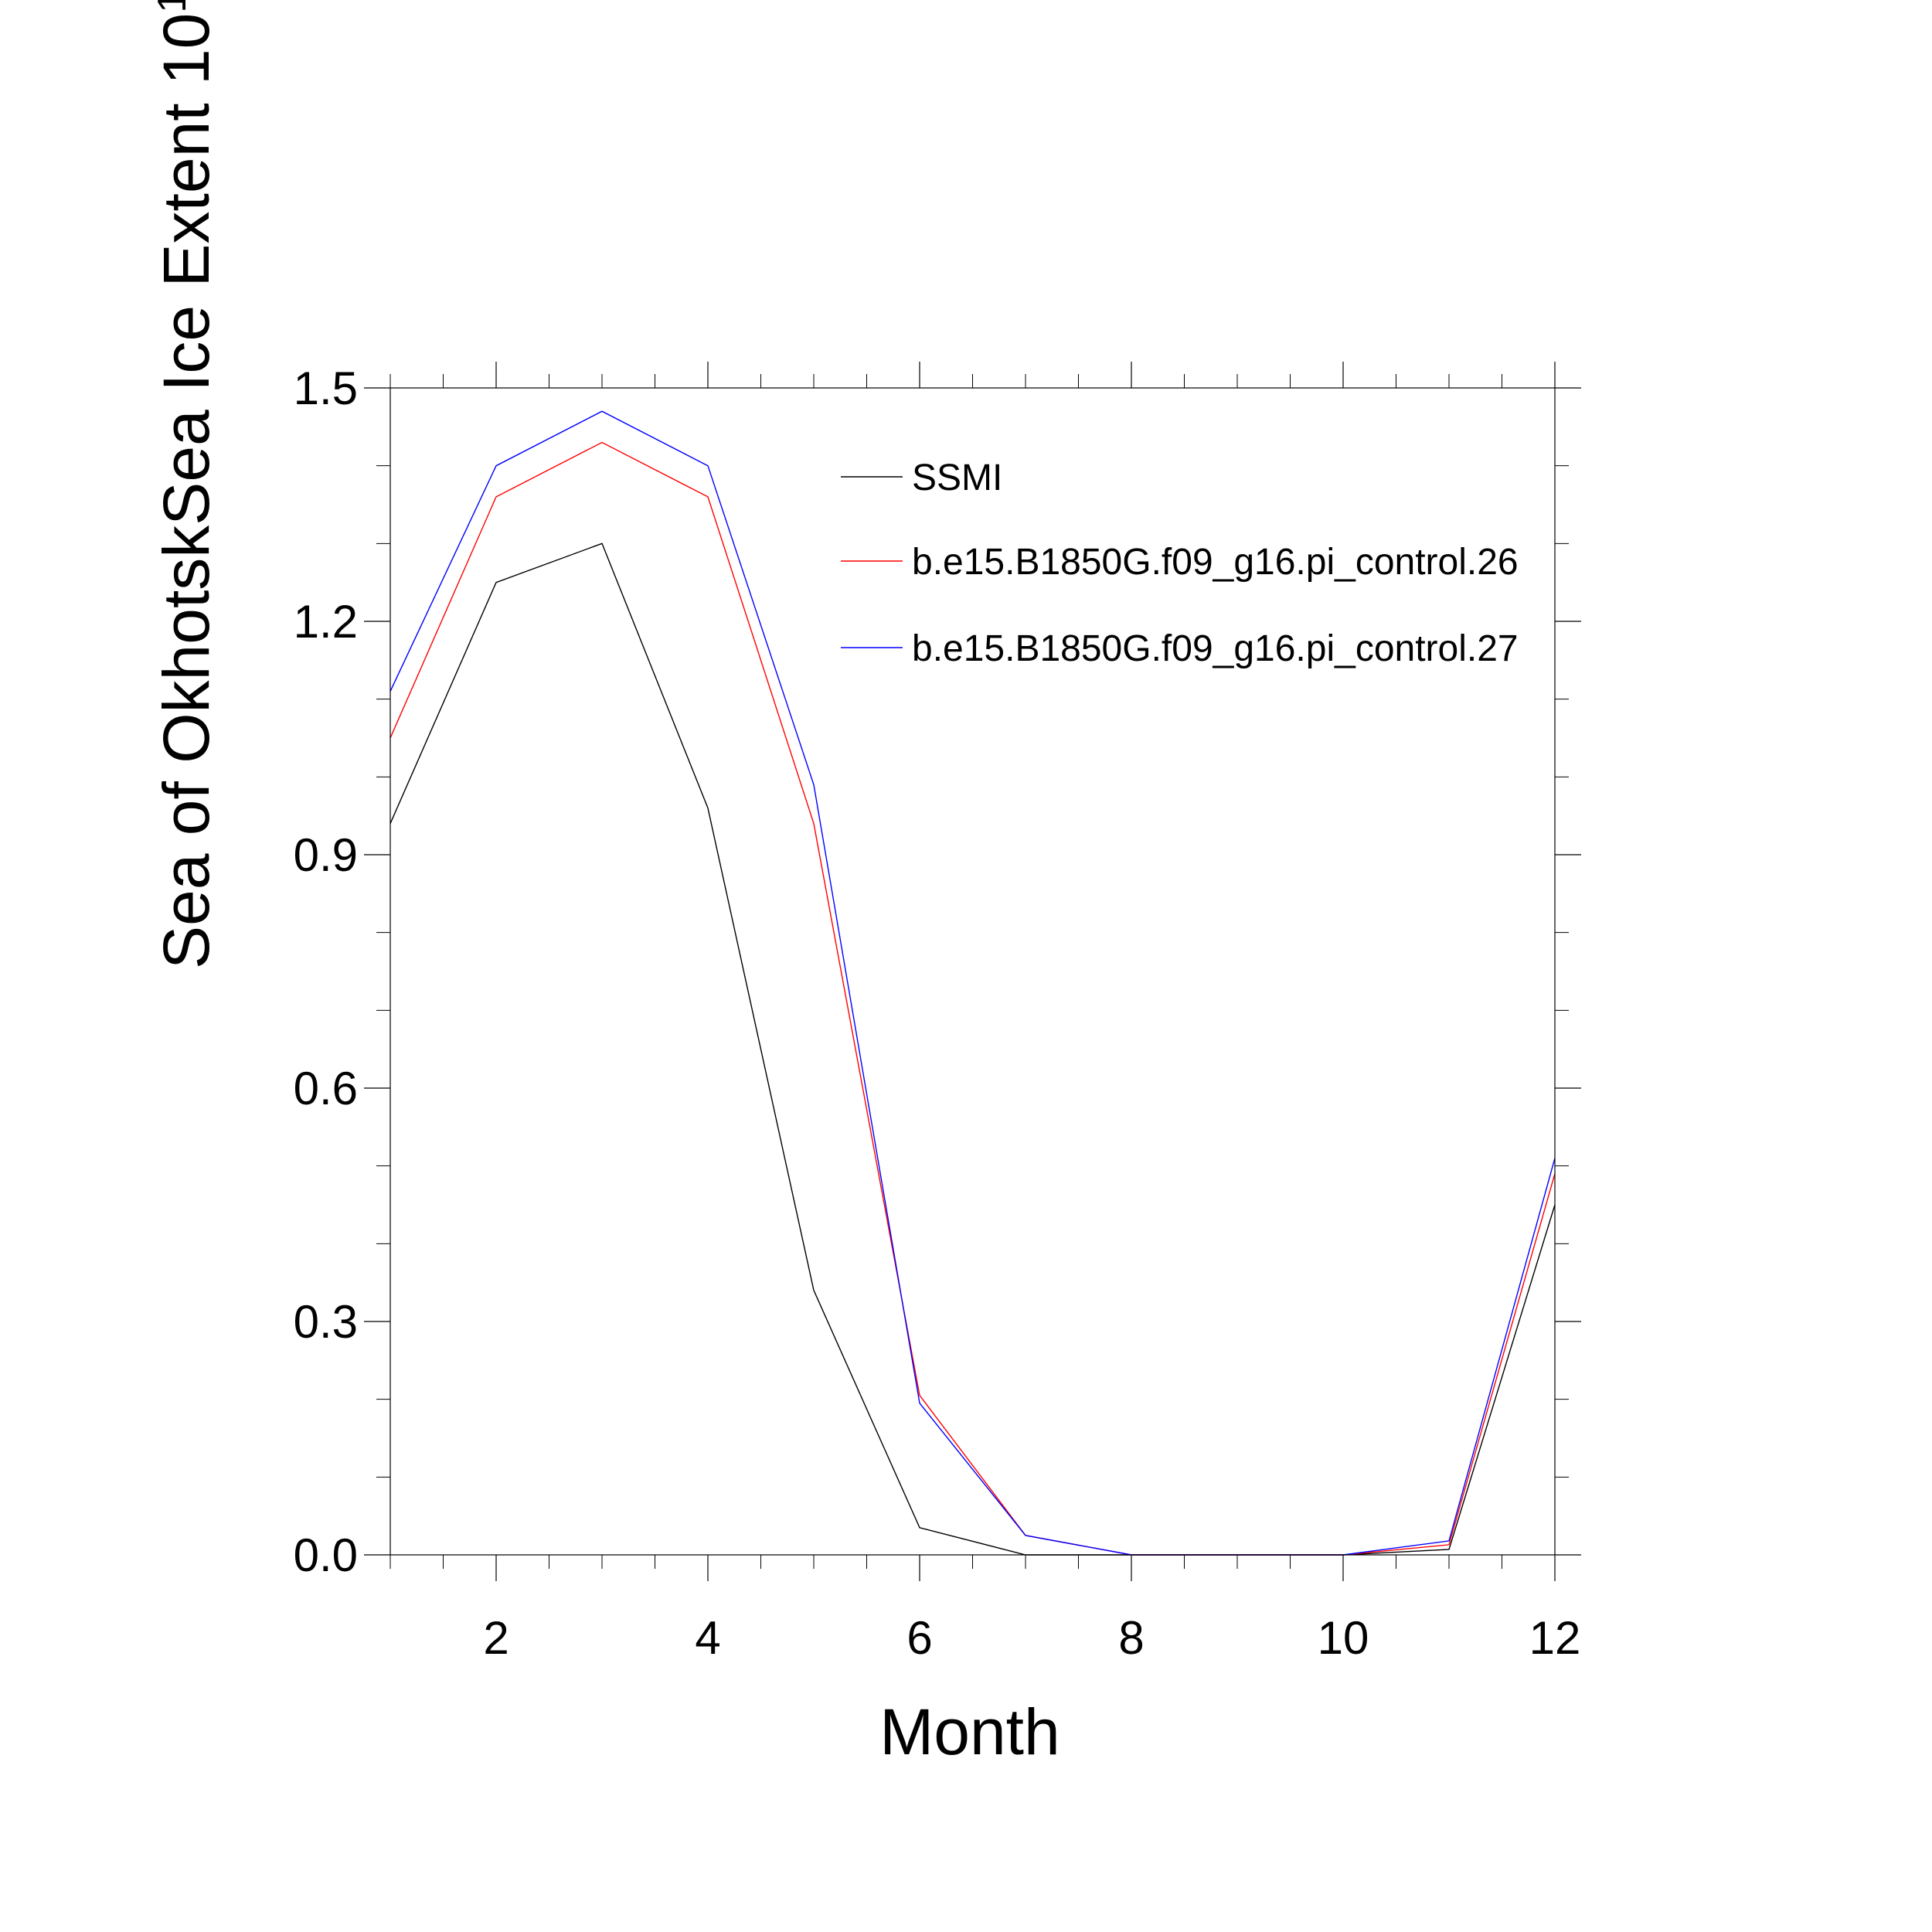 This screenshot has width=1932, height=1932. Describe the element at coordinates (326, 855) in the screenshot. I see `y-tick-label: 0.9` at that location.